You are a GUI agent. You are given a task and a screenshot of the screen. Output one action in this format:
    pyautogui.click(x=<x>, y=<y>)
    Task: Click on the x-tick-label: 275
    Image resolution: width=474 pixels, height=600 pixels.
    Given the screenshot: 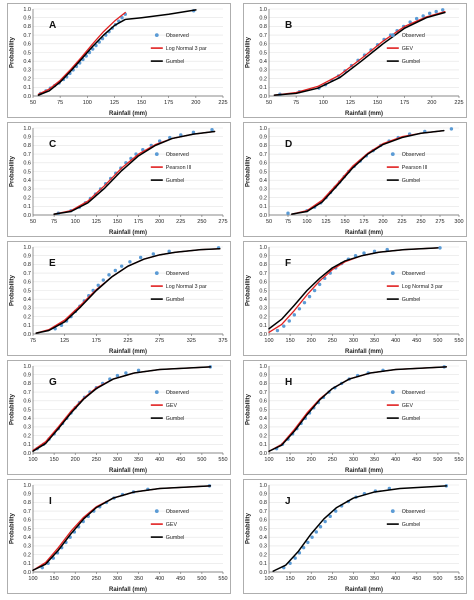 What is the action you would take?
    pyautogui.click(x=159, y=341)
    